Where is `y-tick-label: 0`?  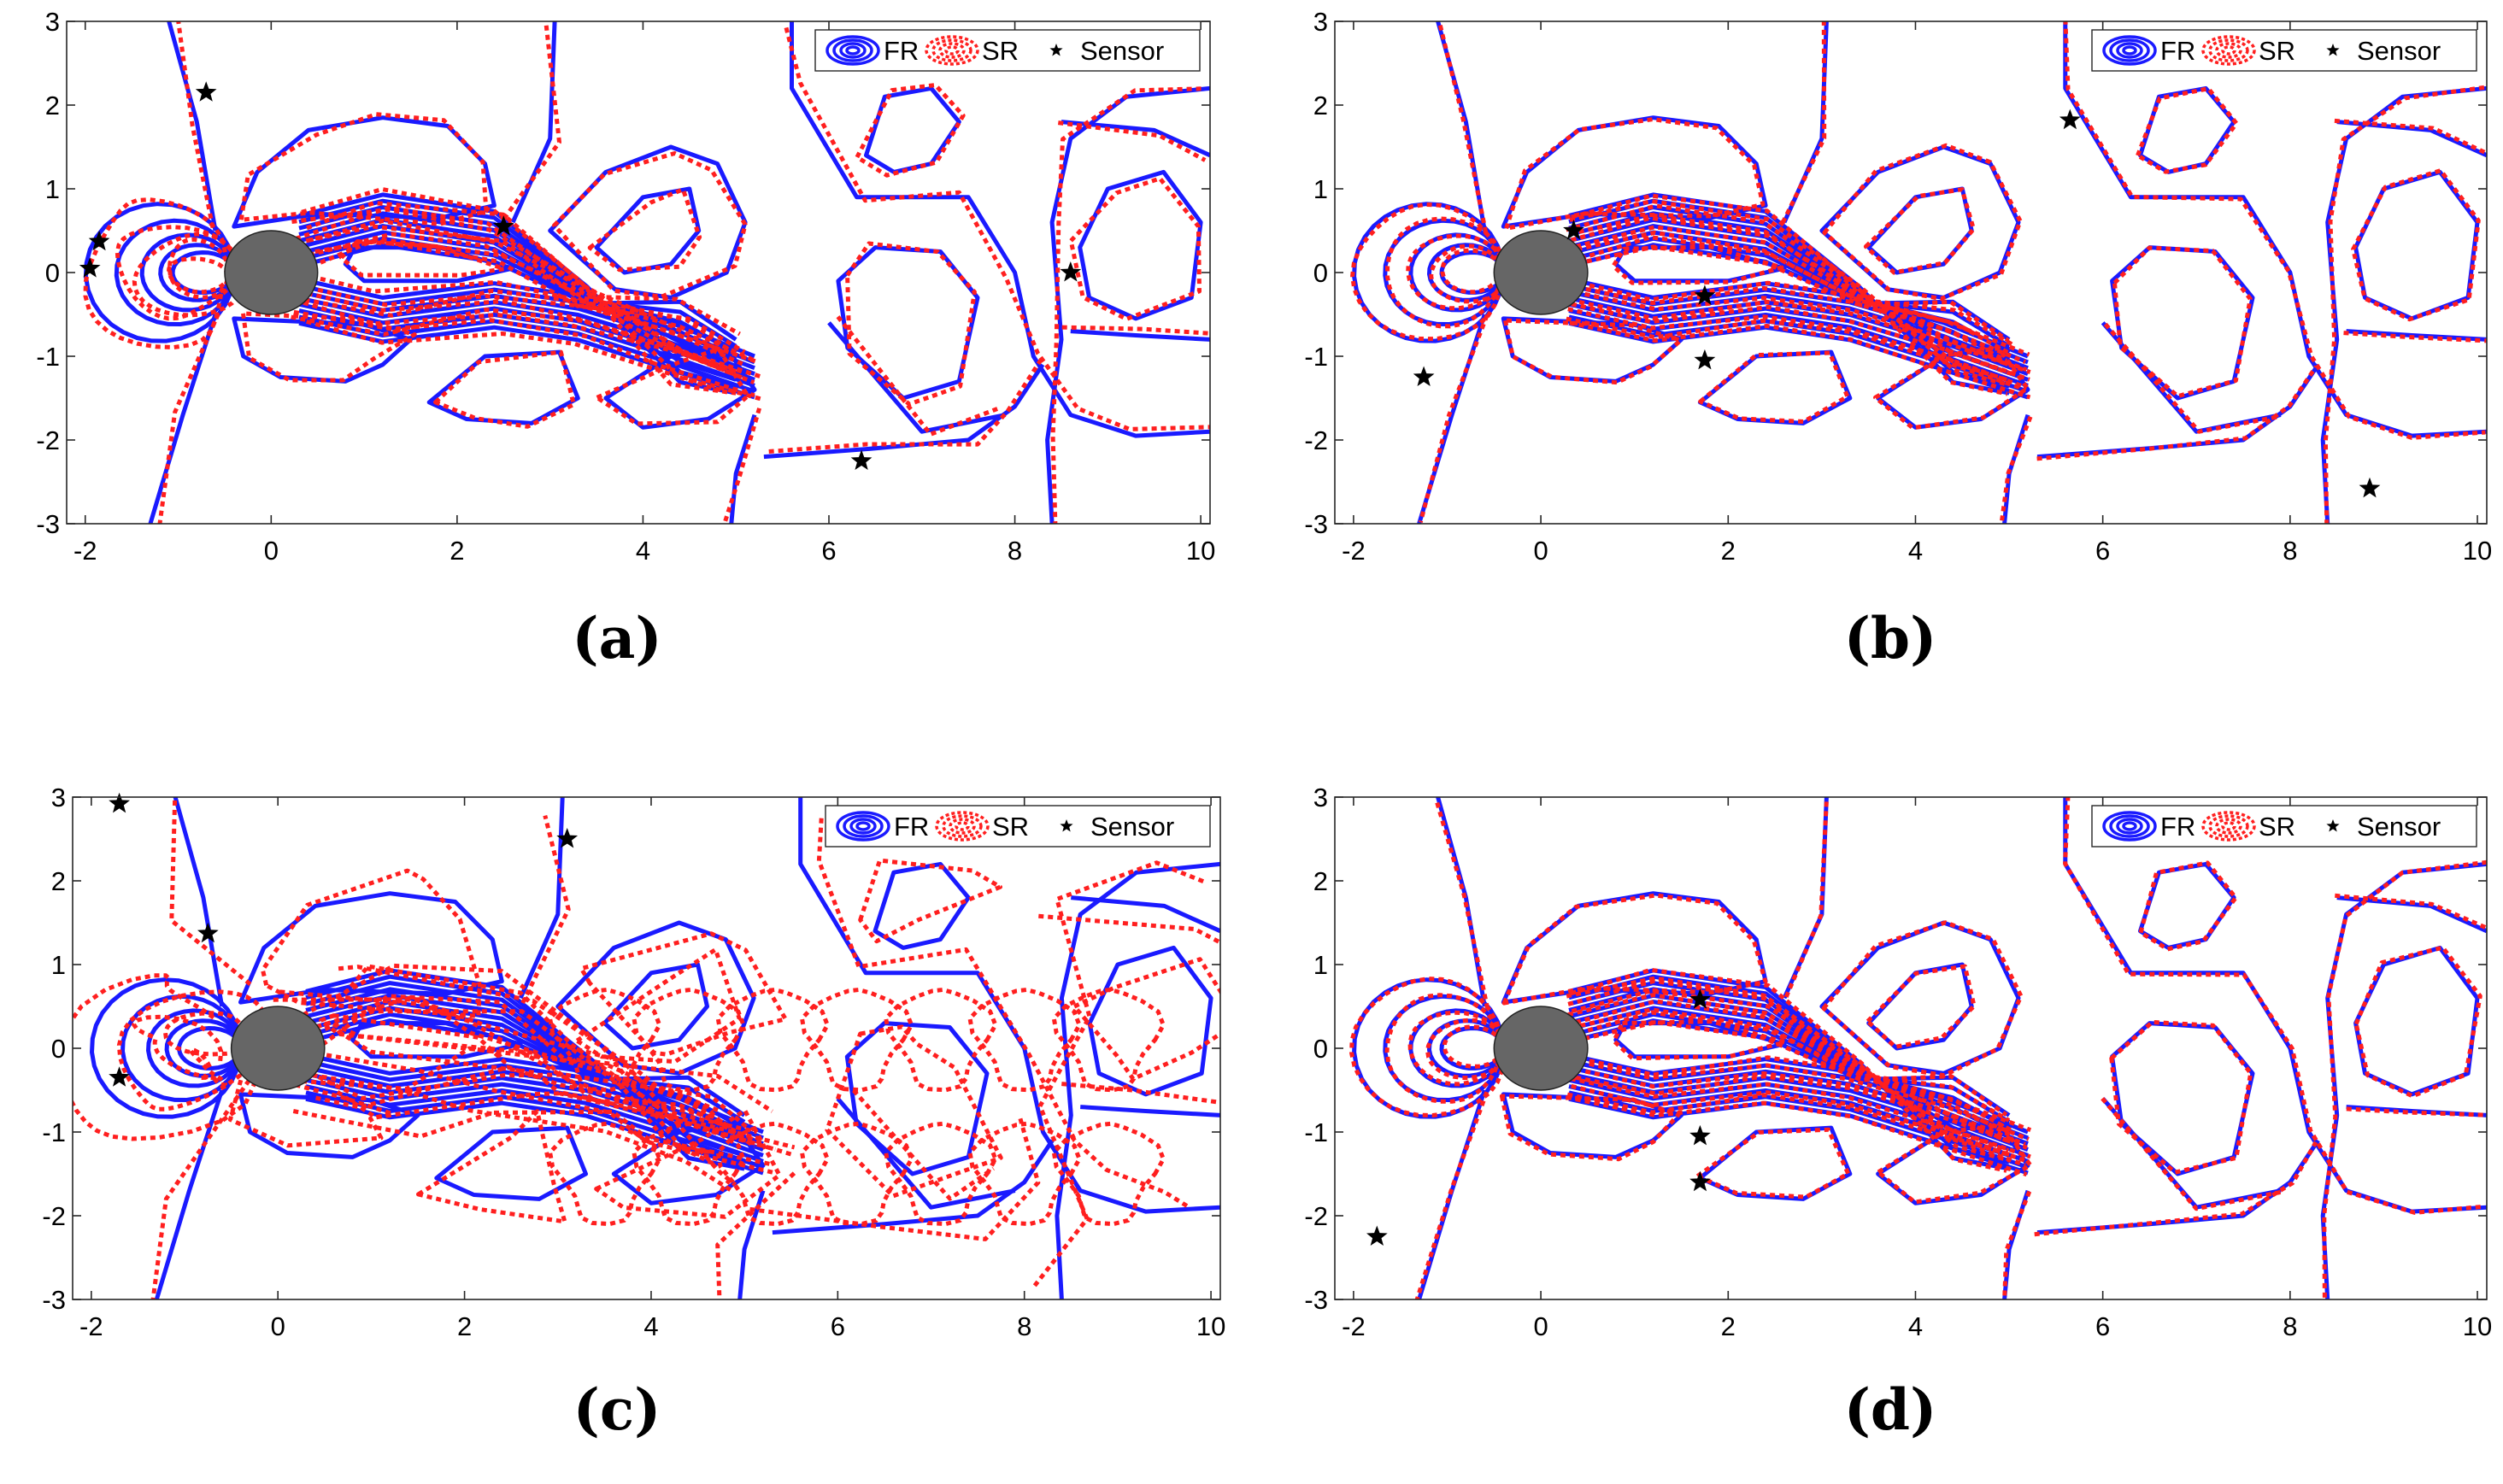 y-tick-label: 0 is located at coordinates (1320, 1049).